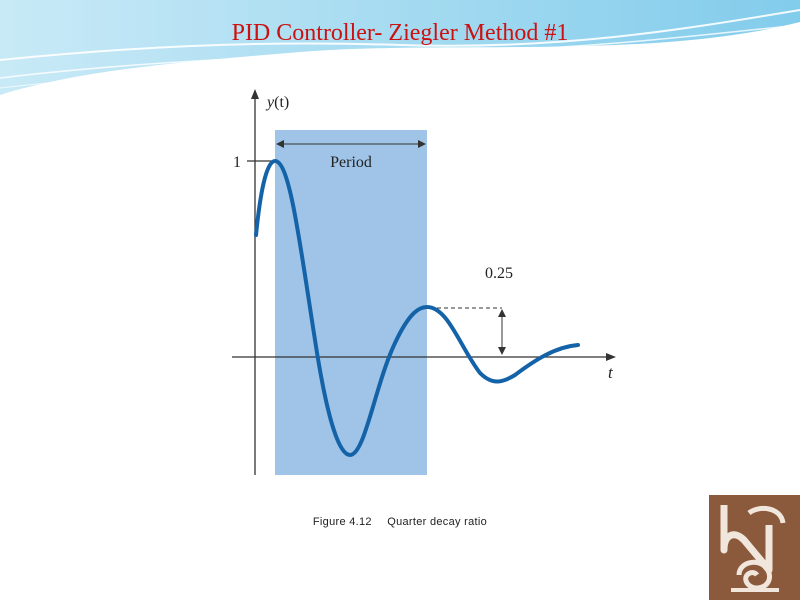 The height and width of the screenshot is (600, 800). I want to click on svg-text: y(t), so click(277, 102).